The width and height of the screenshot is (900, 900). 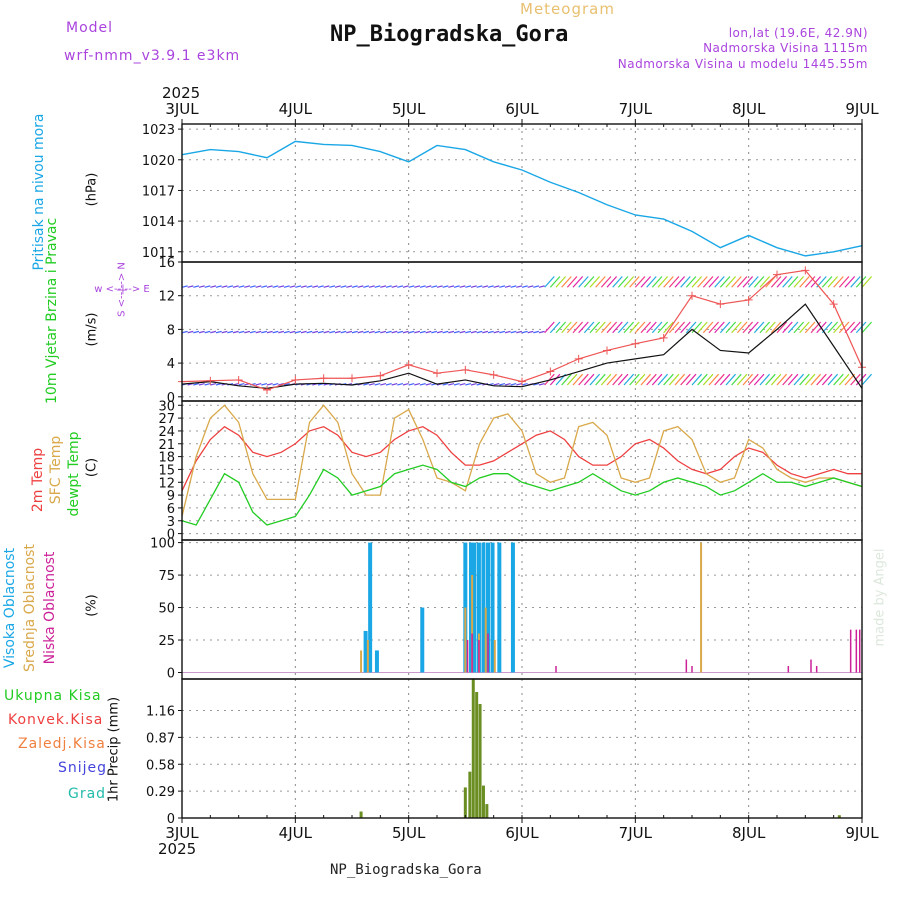 What do you see at coordinates (158, 253) in the screenshot?
I see `y-tick-label: 1011` at bounding box center [158, 253].